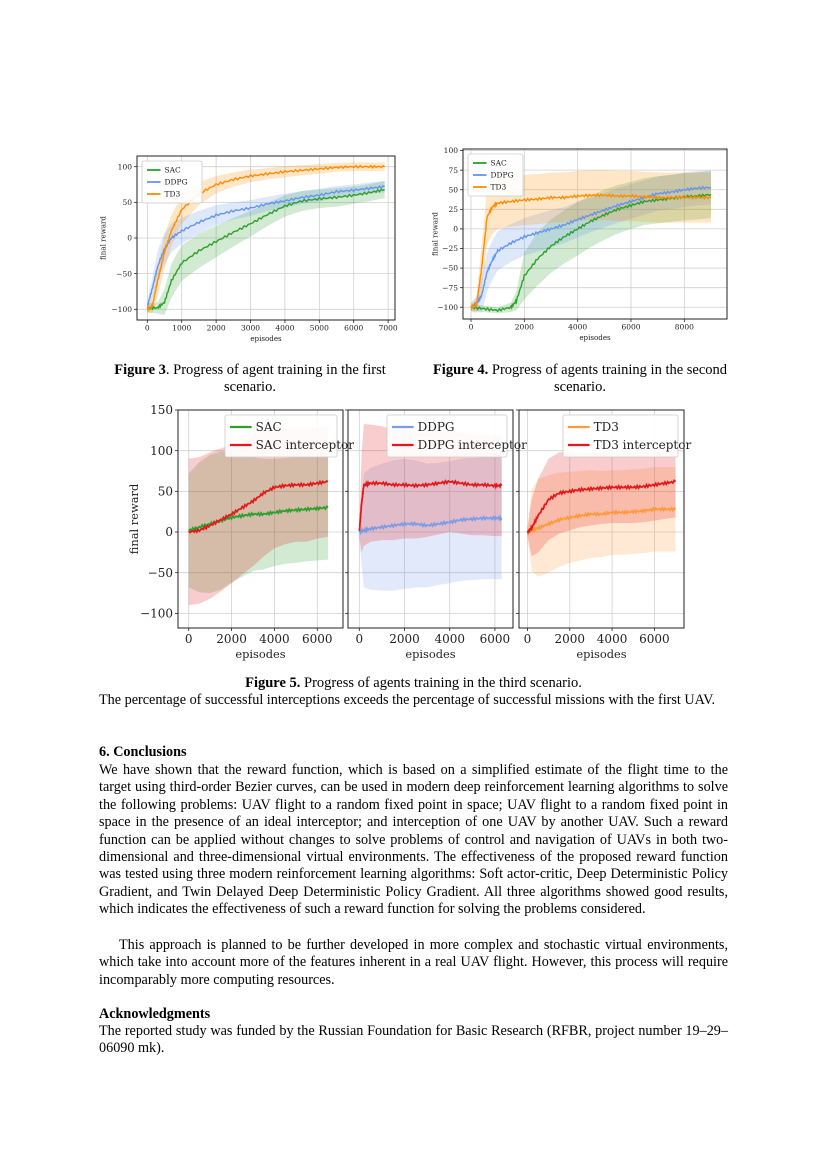  What do you see at coordinates (143, 752) in the screenshot?
I see `conclusions-heading: 6. Conclusions` at bounding box center [143, 752].